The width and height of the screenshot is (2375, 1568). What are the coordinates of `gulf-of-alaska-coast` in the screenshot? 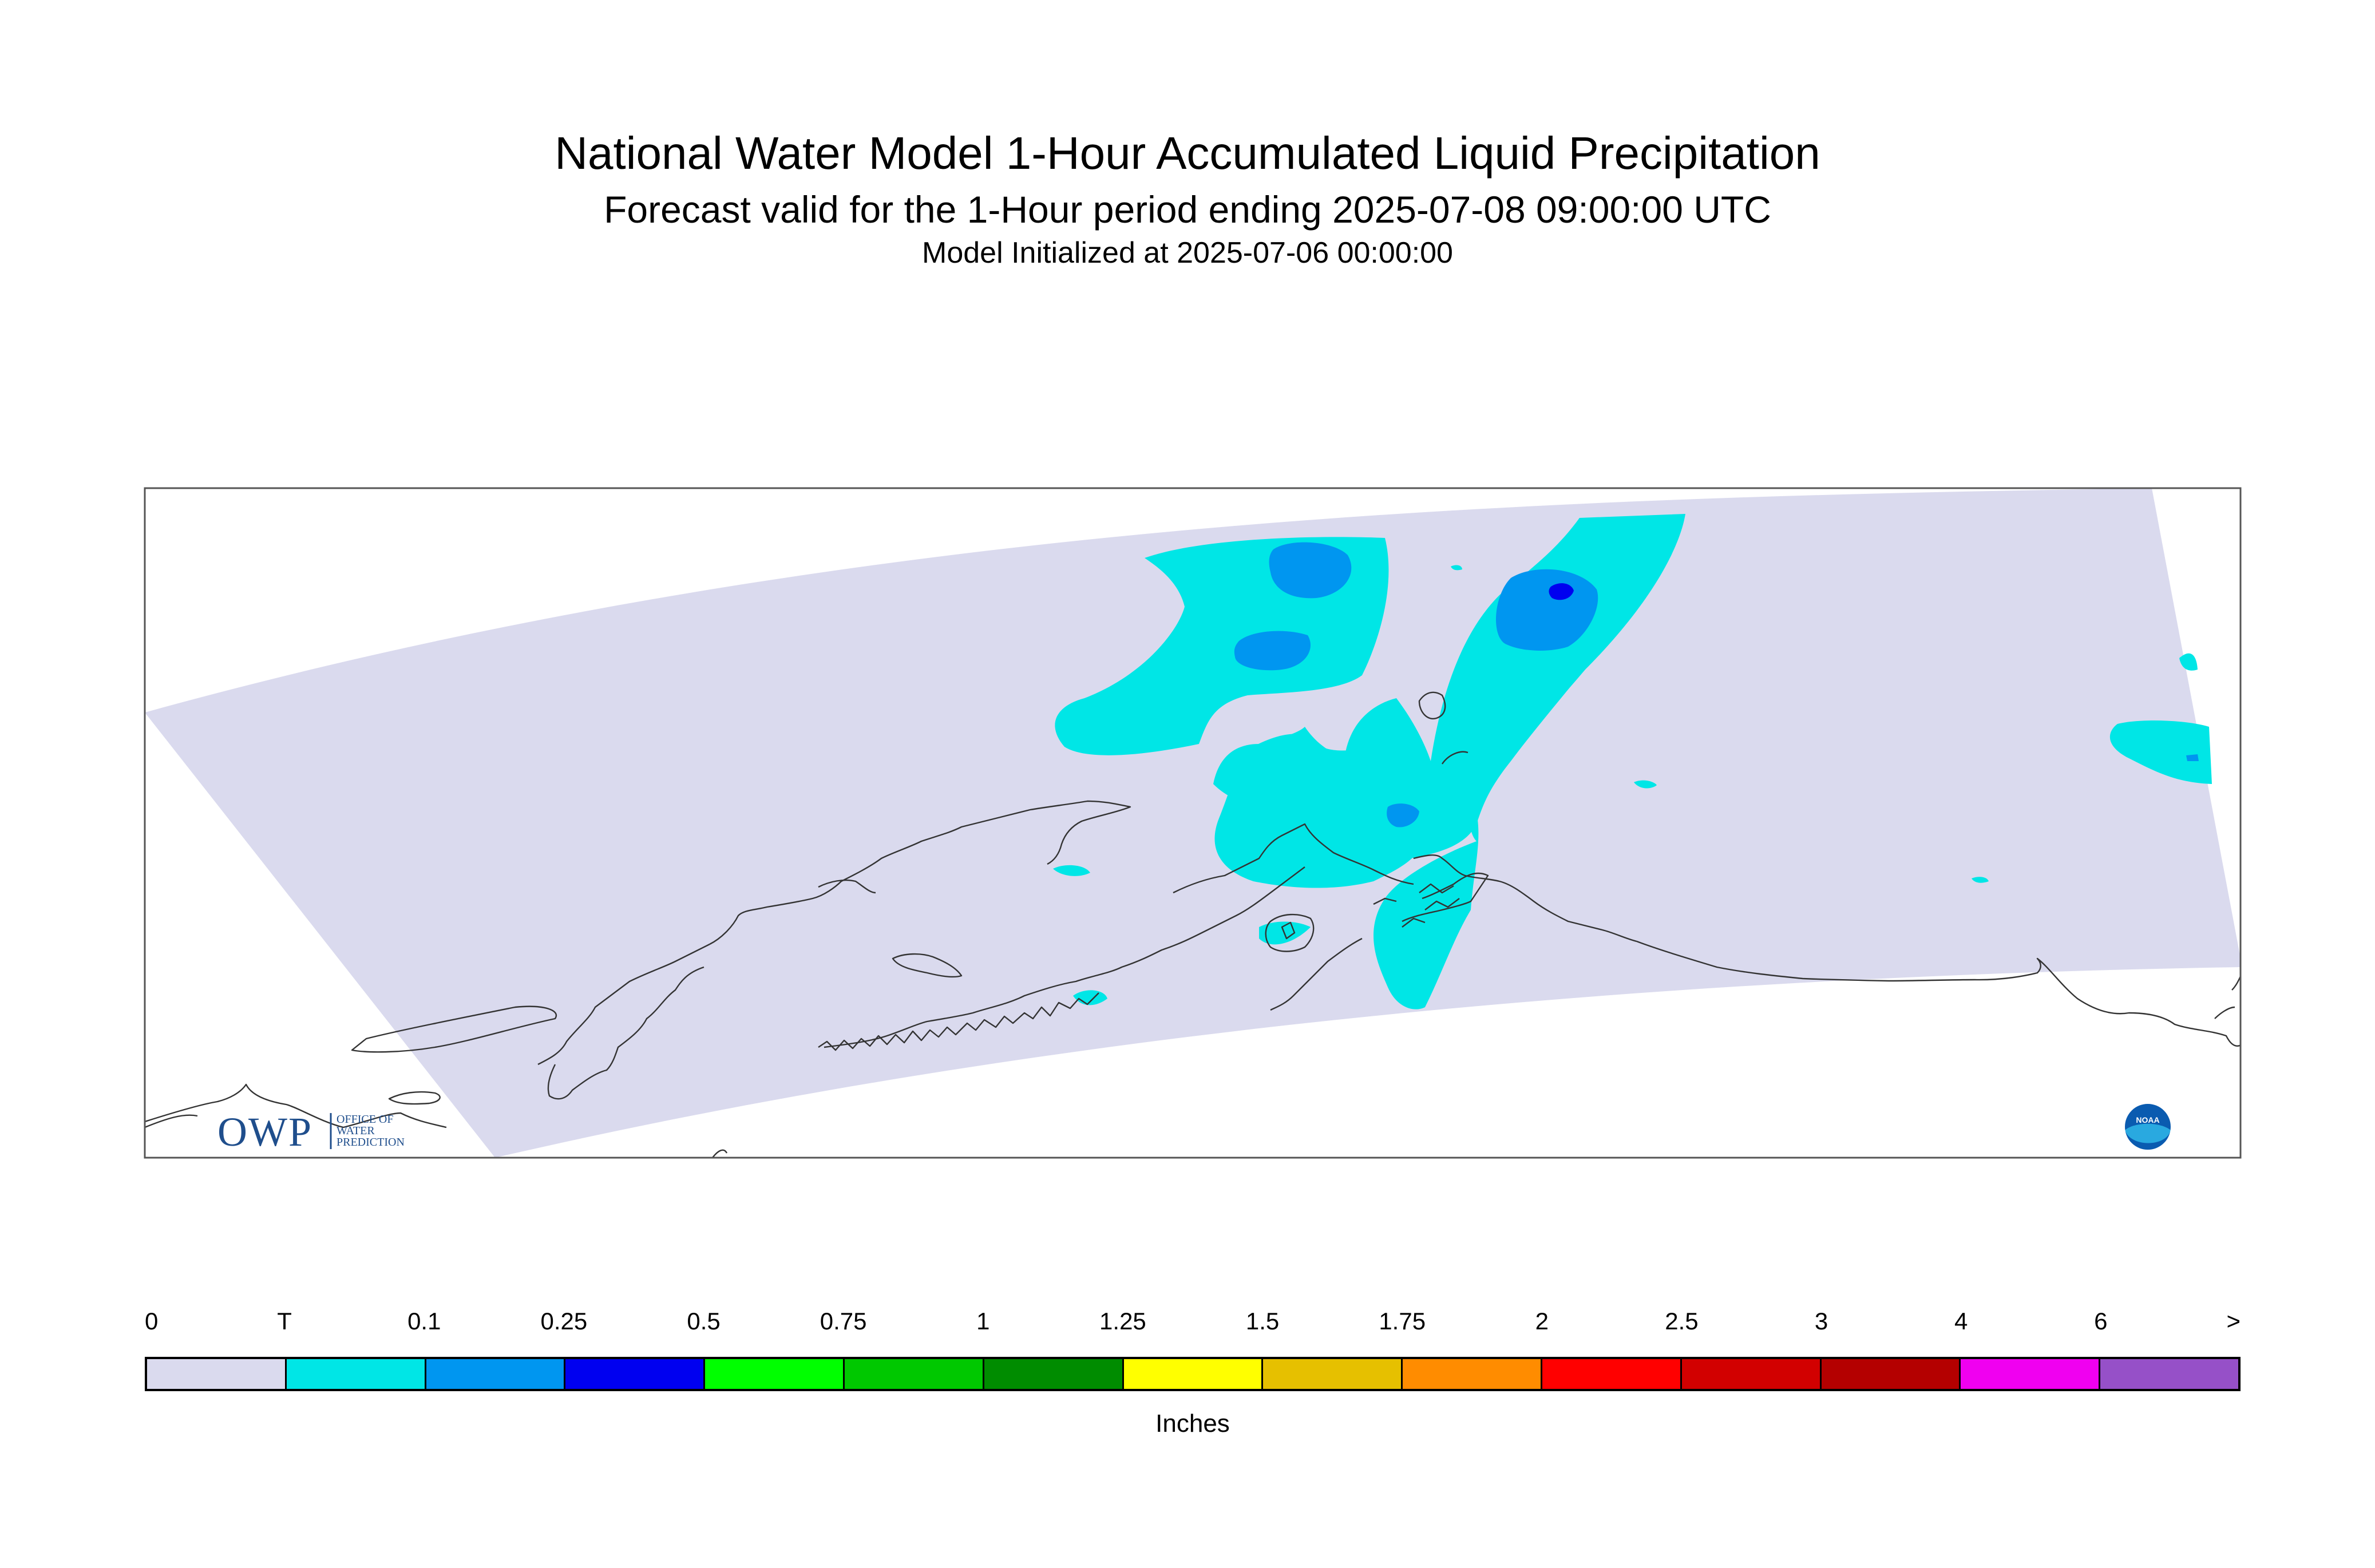 It's located at (1938, 993).